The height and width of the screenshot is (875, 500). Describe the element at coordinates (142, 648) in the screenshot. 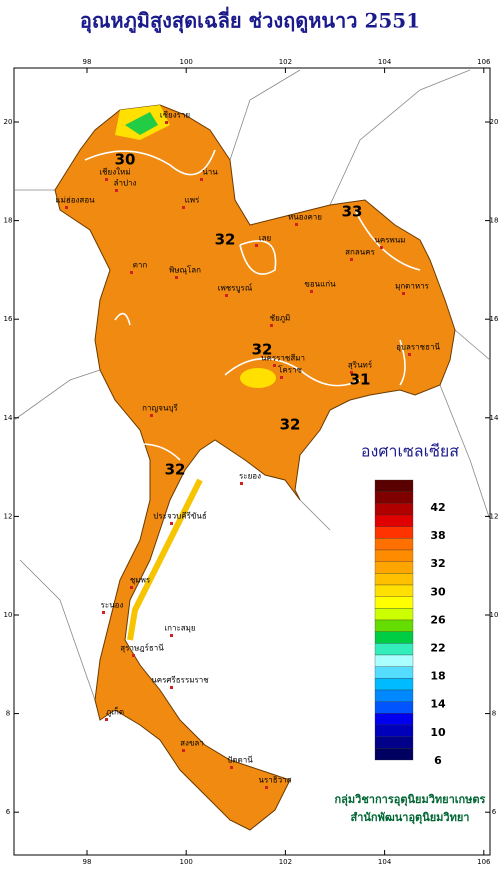

I see `place-label: สุราษฎร์ธานี` at that location.